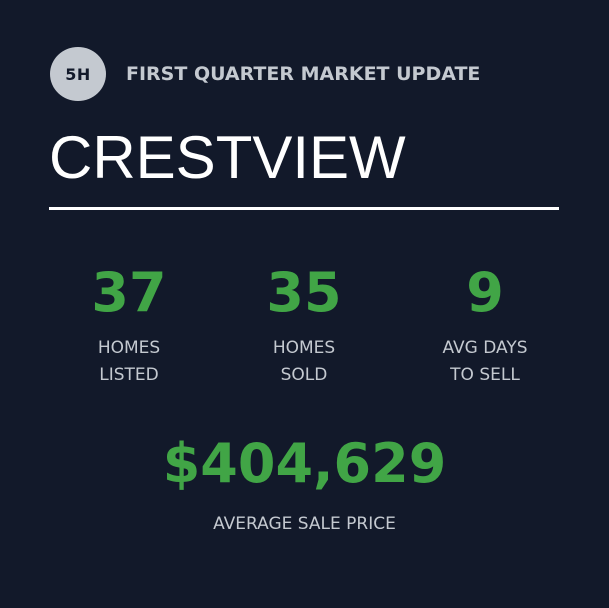 The image size is (609, 608). What do you see at coordinates (485, 348) in the screenshot?
I see `stat-label-line: AVG DAYS` at bounding box center [485, 348].